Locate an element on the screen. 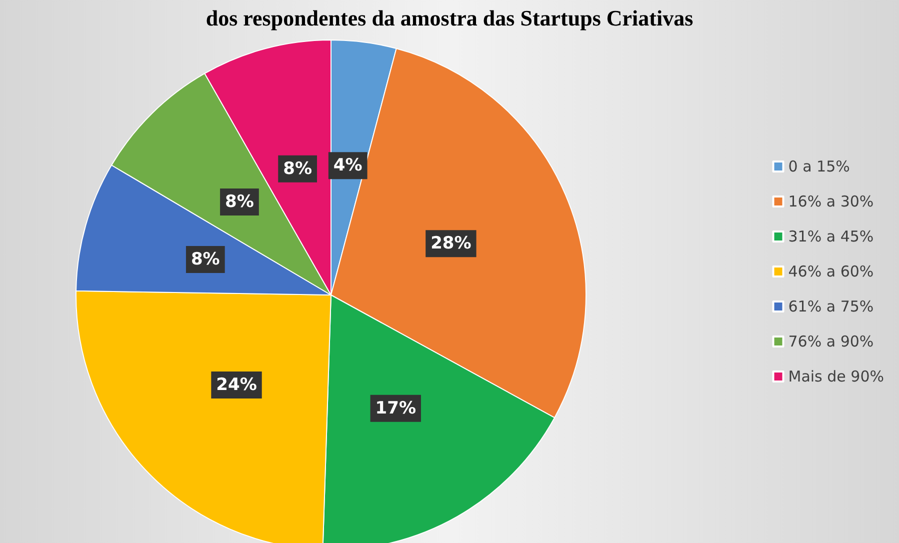 The height and width of the screenshot is (543, 899). legend-label: 16% a 30% is located at coordinates (831, 201).